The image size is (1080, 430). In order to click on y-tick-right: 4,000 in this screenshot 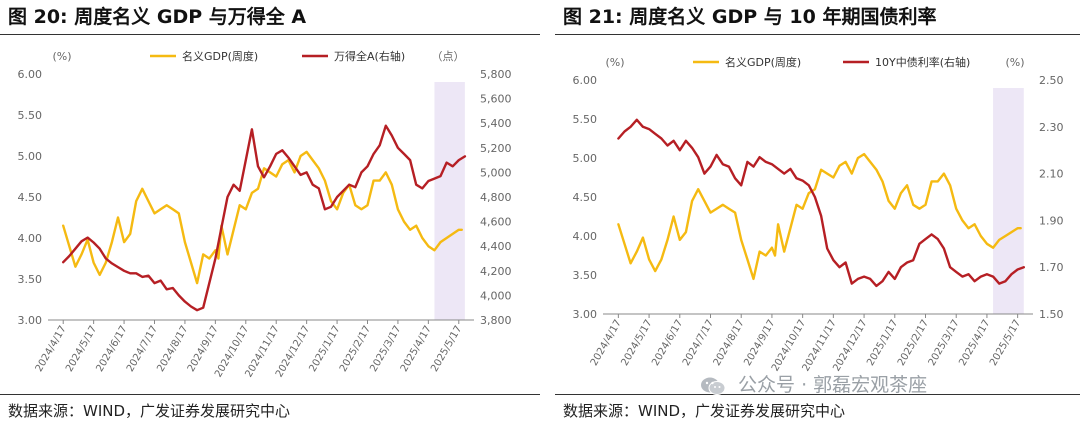, I will do `click(496, 295)`.